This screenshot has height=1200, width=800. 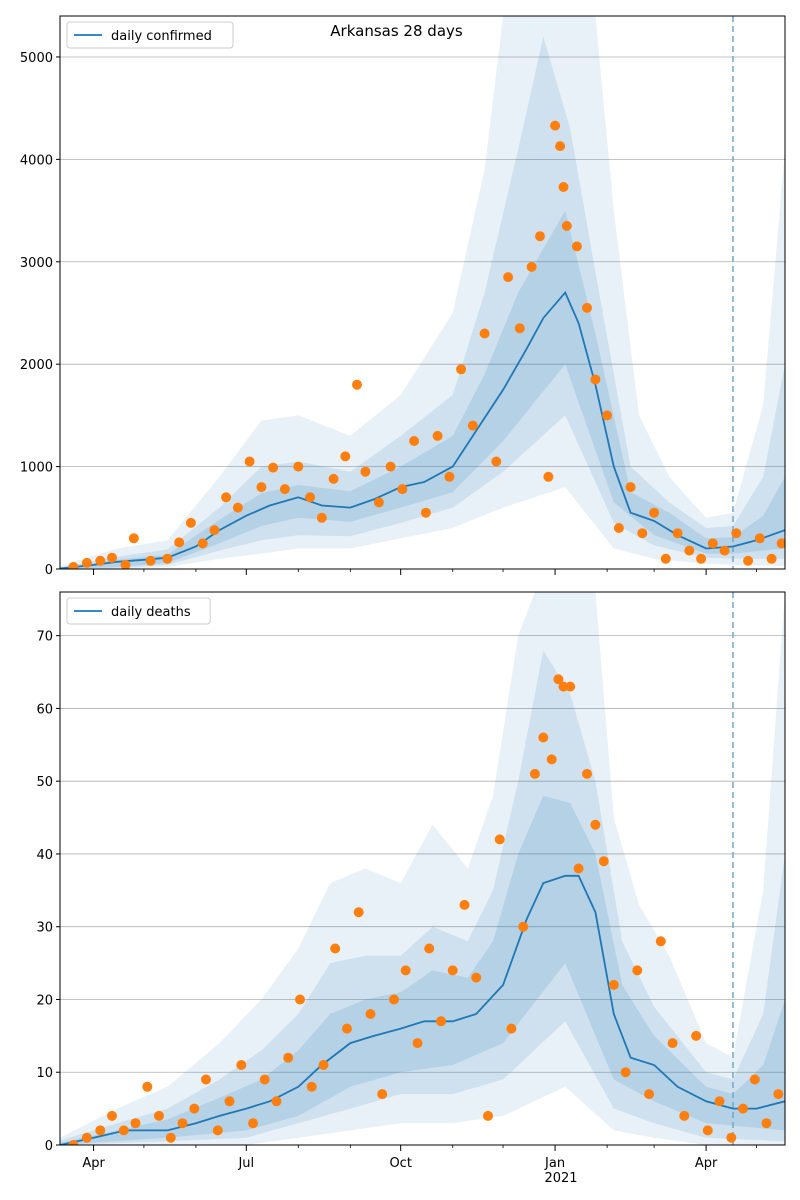 I want to click on y-tick-label: 4000, so click(x=36, y=160).